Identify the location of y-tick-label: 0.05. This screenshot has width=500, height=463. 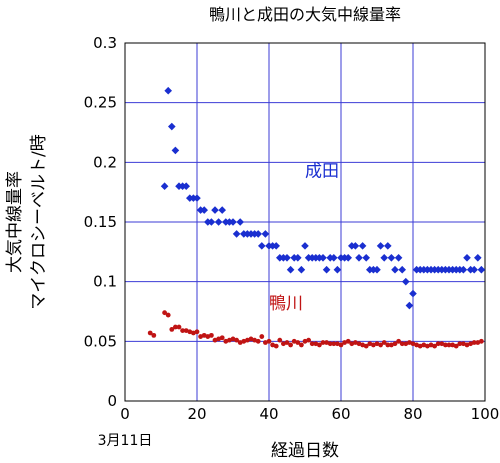
(100, 341).